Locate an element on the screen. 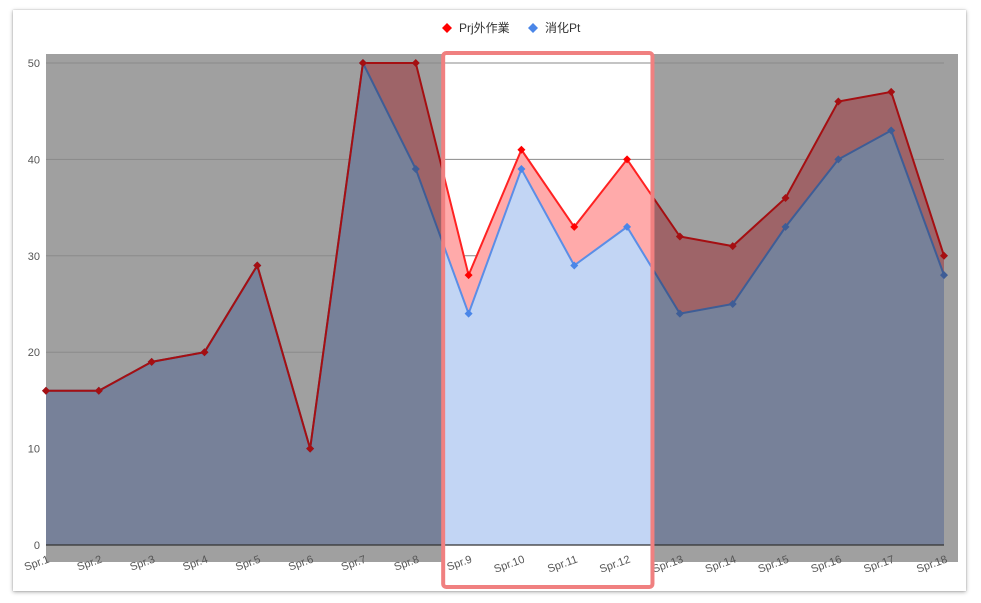 This screenshot has height=603, width=981. y-axis-ticks: 0 10 20 30 40 50 is located at coordinates (34, 305).